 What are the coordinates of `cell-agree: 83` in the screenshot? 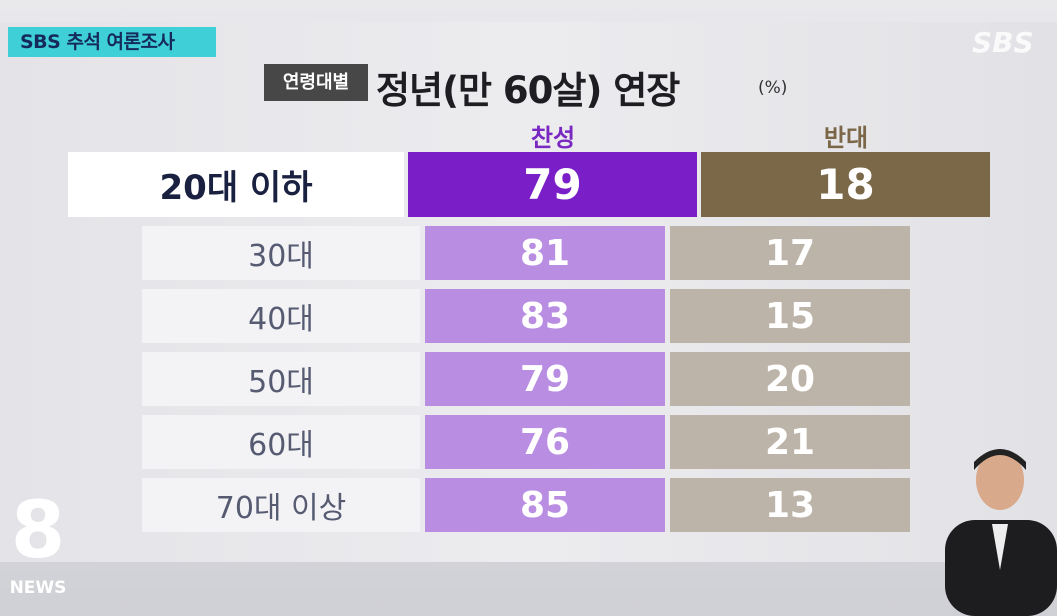 It's located at (545, 316).